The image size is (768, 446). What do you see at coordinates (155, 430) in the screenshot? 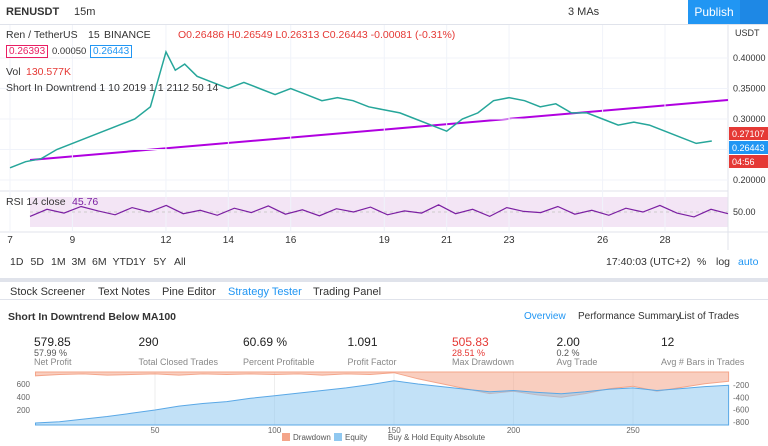
I see `trade-tick-label: 50` at bounding box center [155, 430].